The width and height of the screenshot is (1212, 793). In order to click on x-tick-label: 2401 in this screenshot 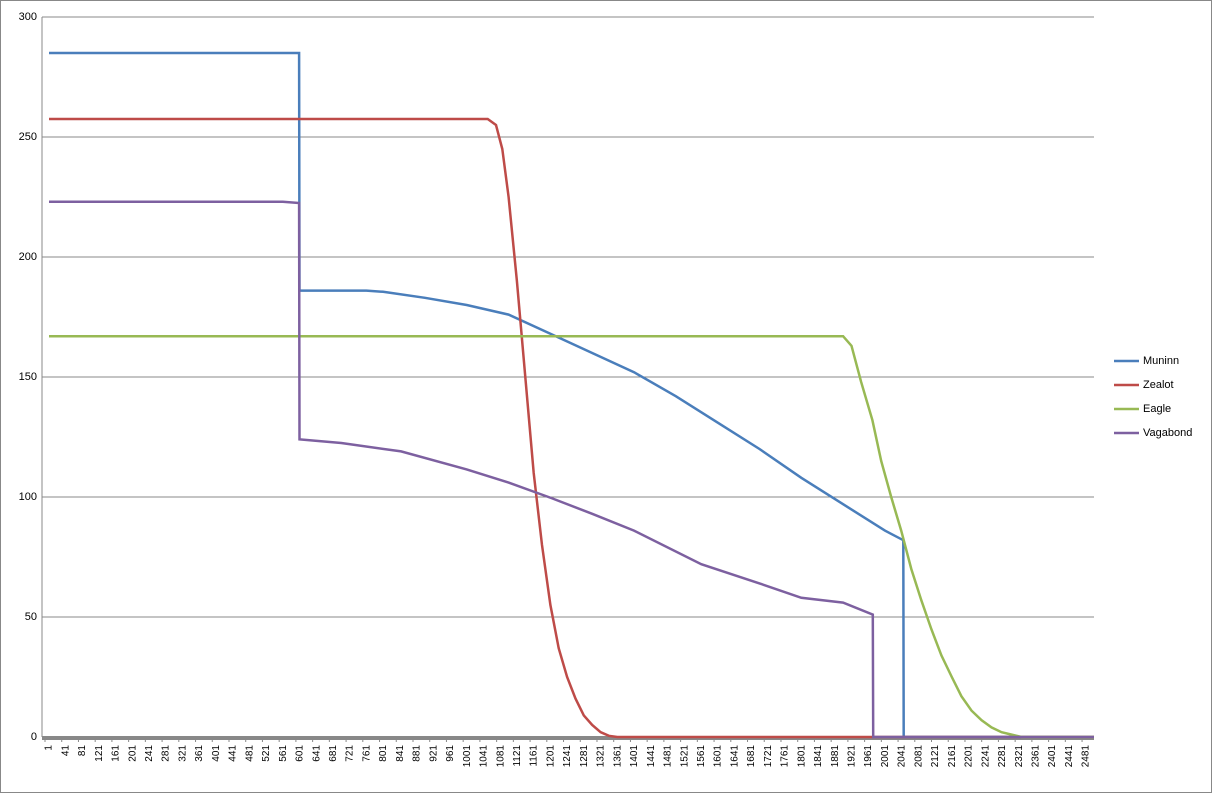, I will do `click(1052, 756)`.